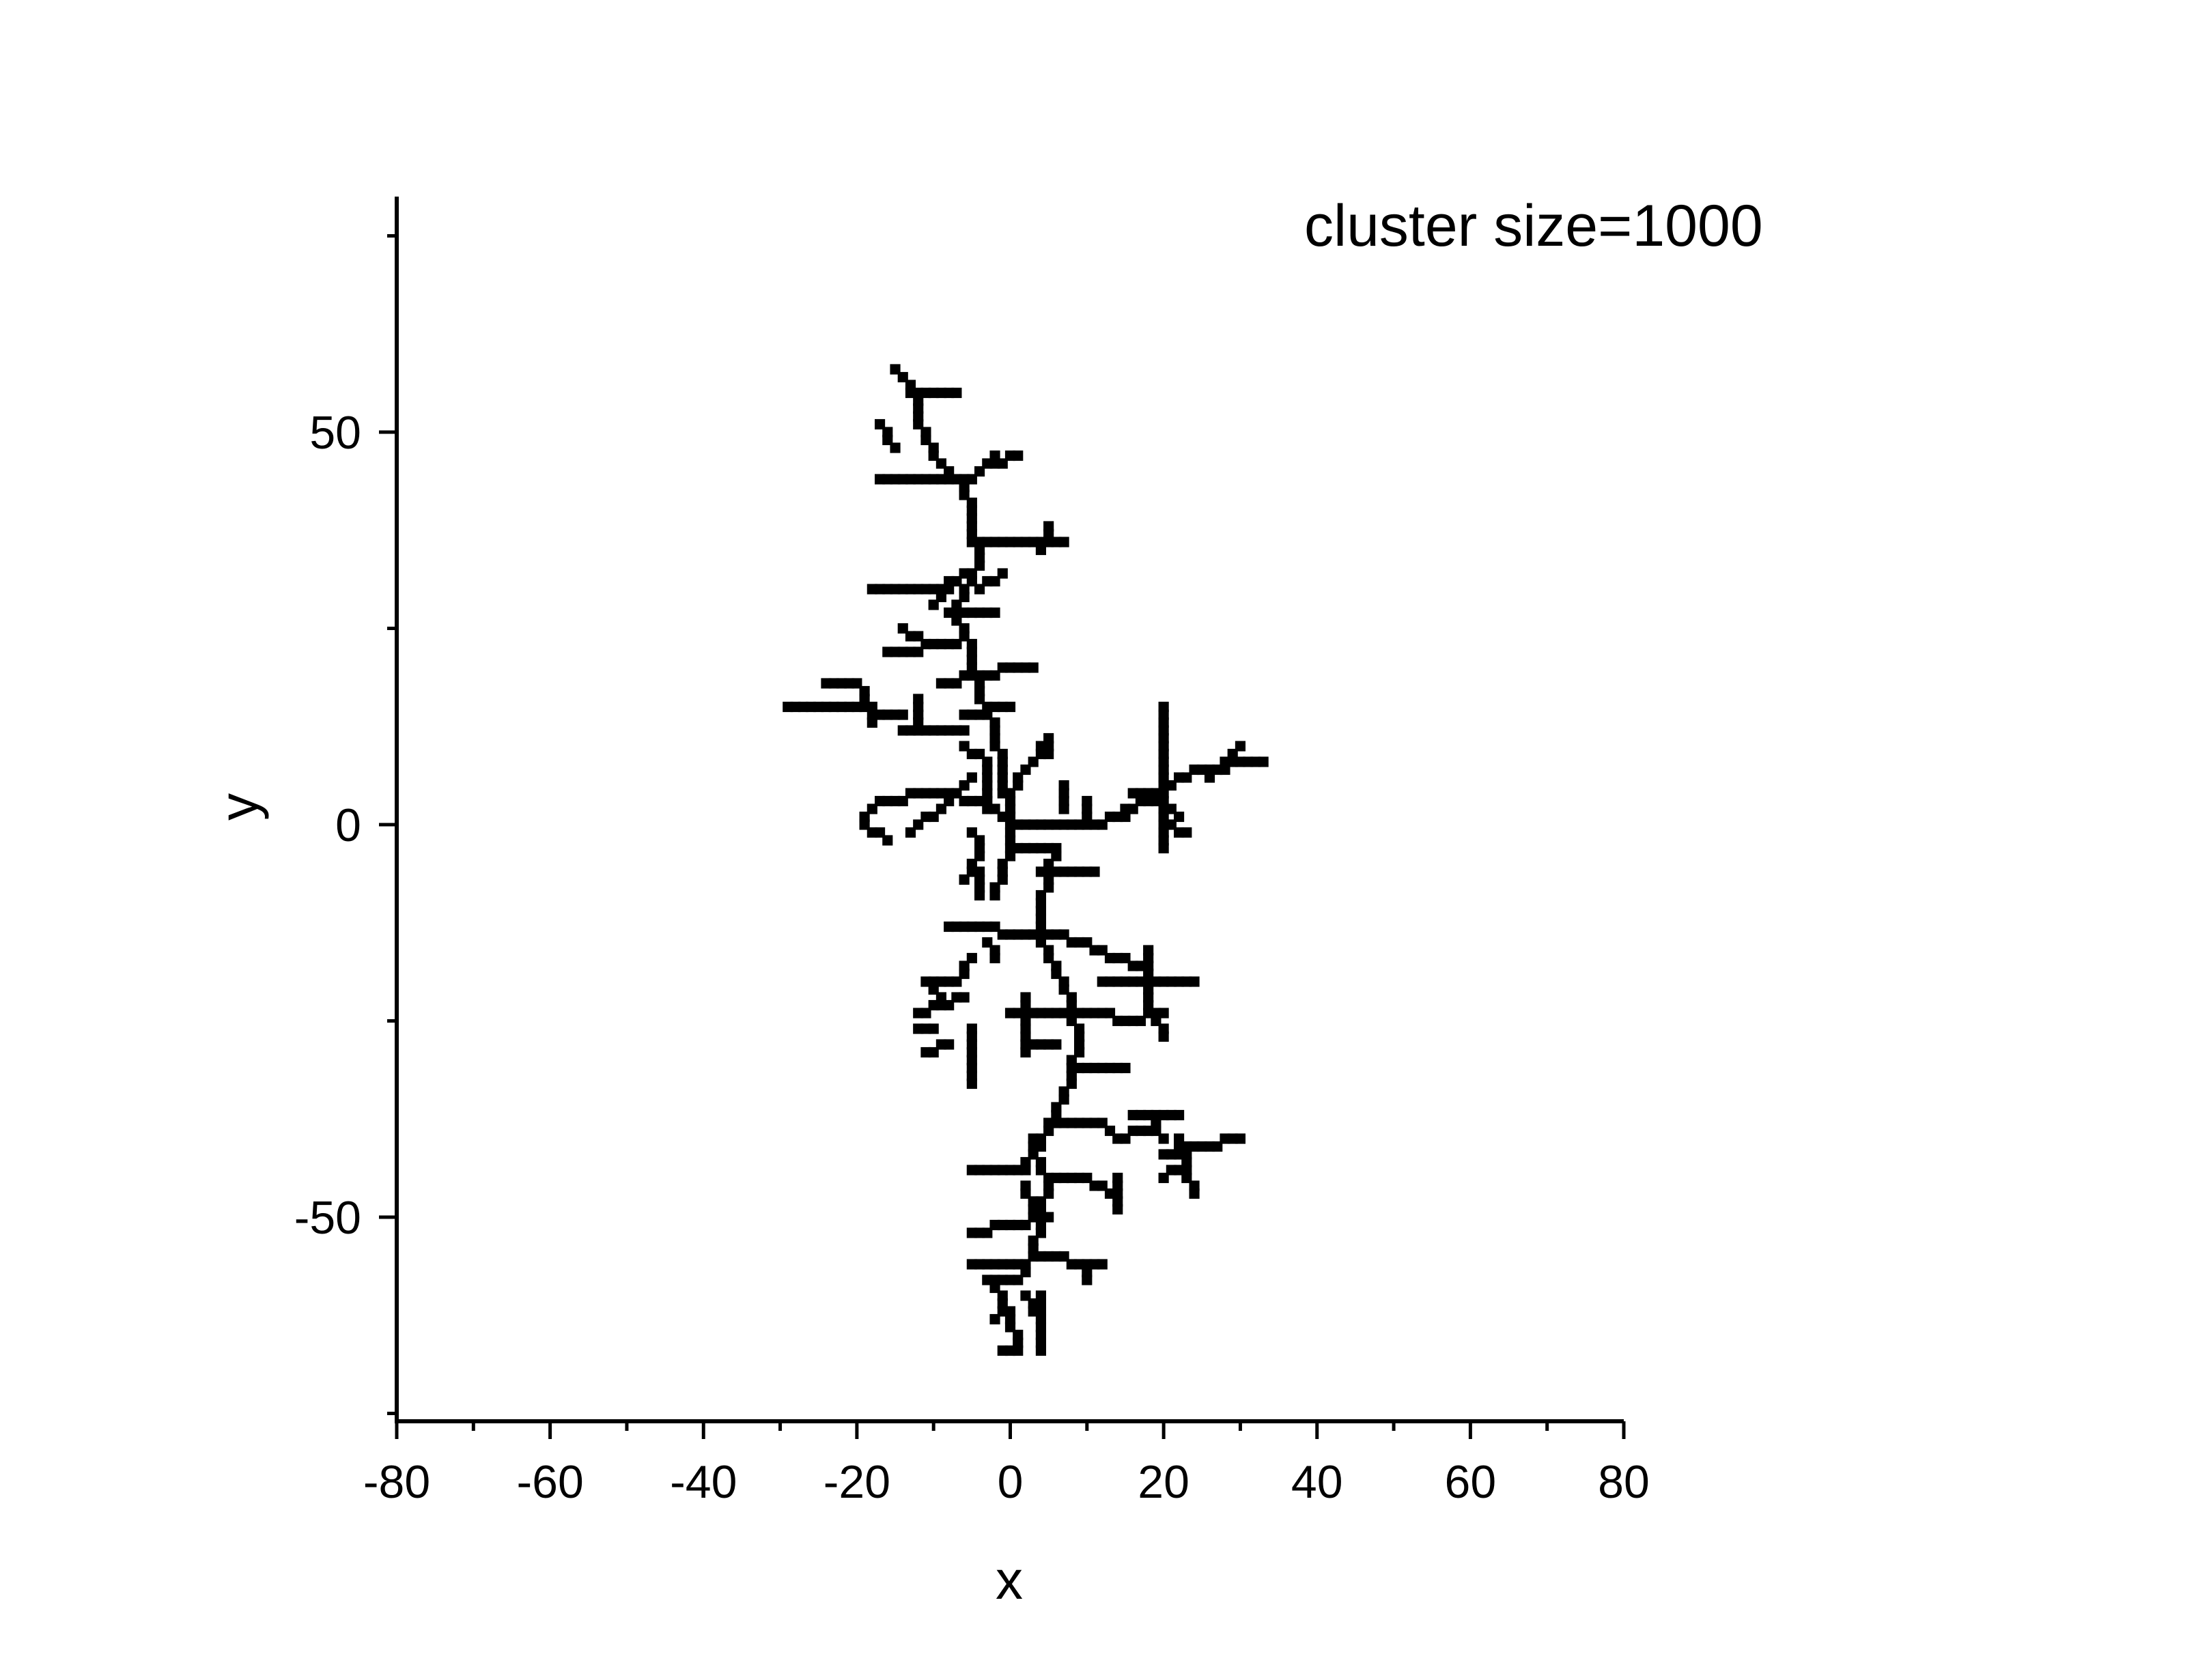 Image resolution: width=2196 pixels, height=1680 pixels. Describe the element at coordinates (1006, 1464) in the screenshot. I see `x-axis-ticks: -80 -60 -40 -20 0 20 40 60 80` at that location.